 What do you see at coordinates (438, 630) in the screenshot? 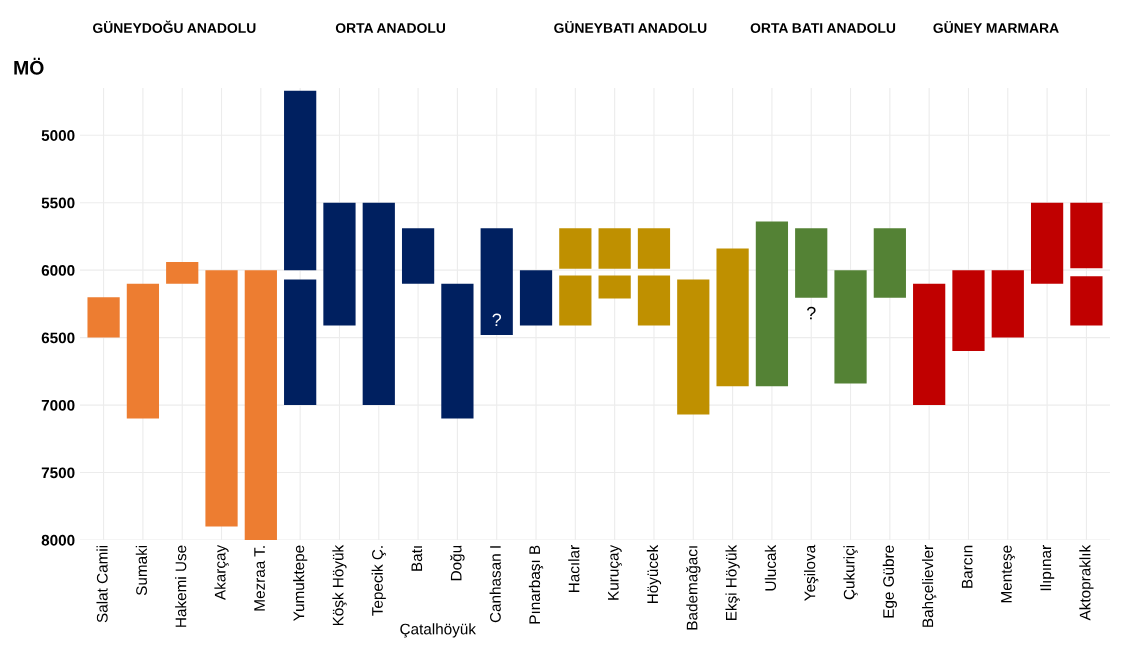
I see `text: Çatalhöyük` at bounding box center [438, 630].